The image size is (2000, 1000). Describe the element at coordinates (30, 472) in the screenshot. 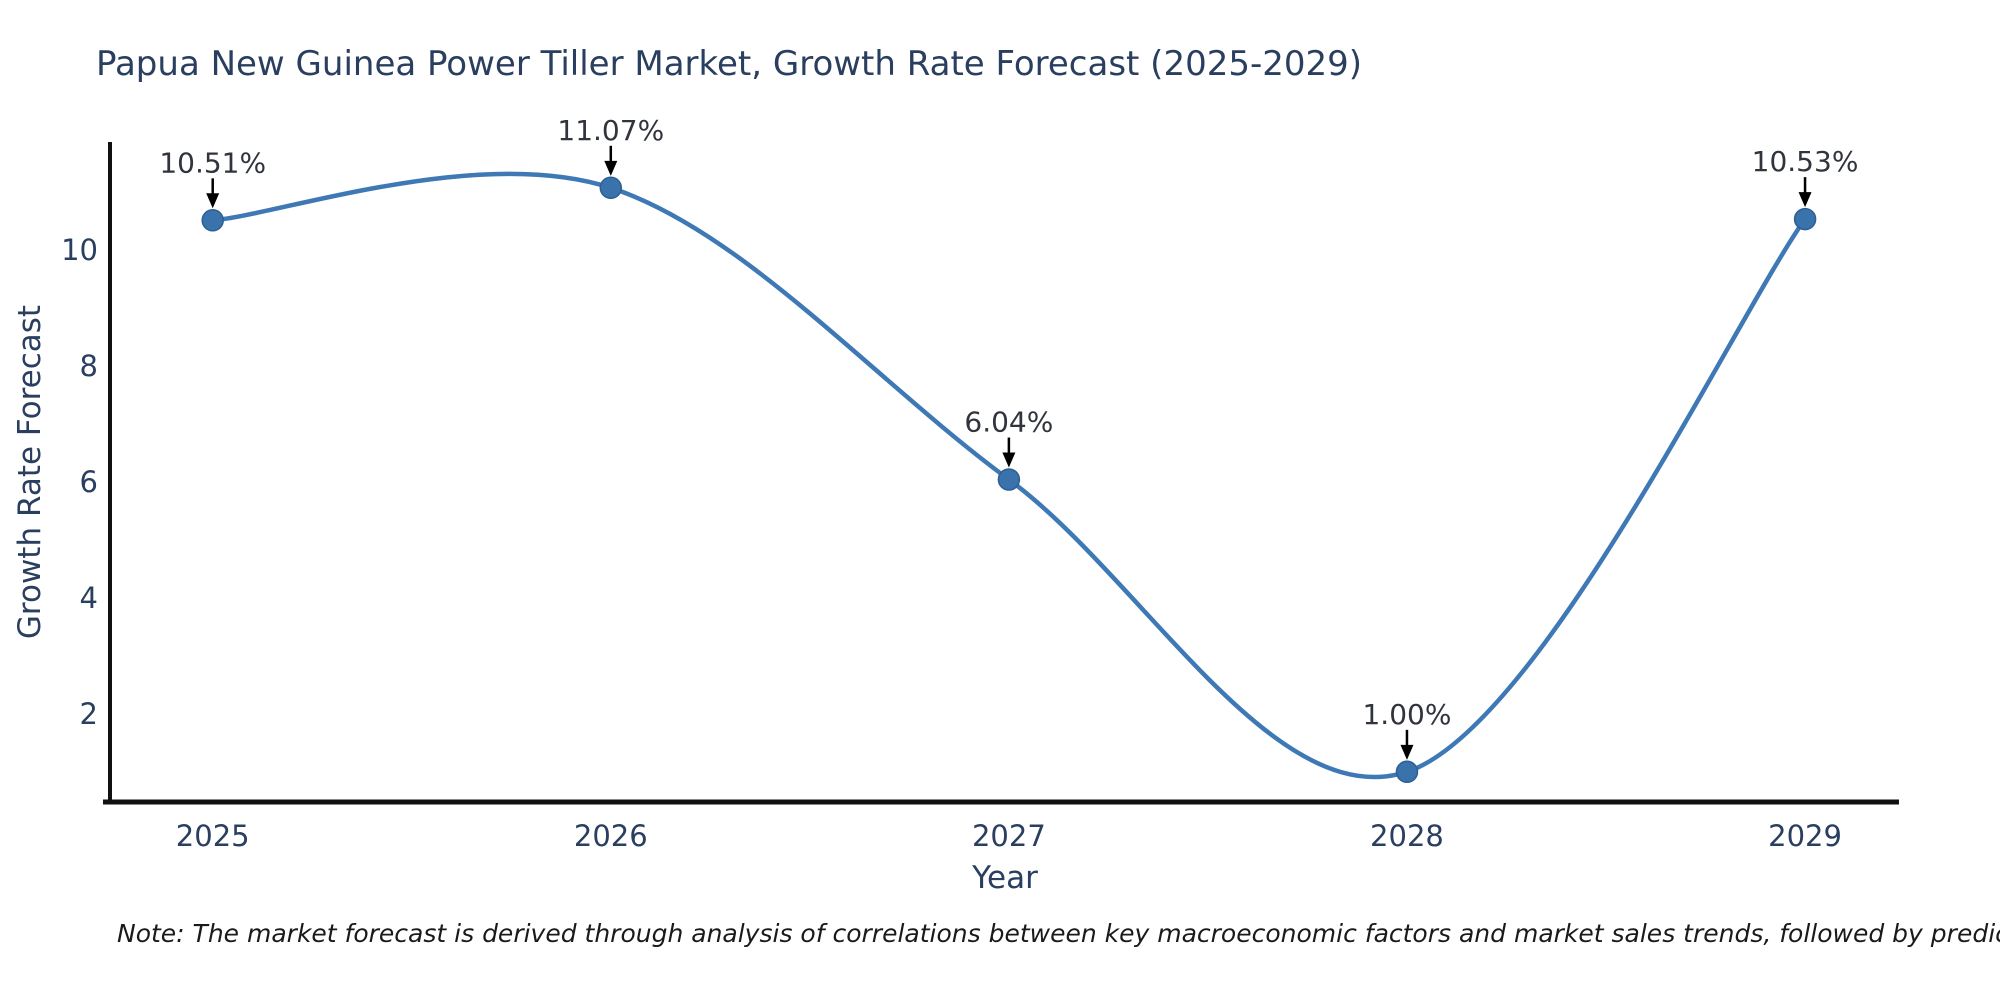

I see `y-axis-title: Growth Rate Forecast` at that location.